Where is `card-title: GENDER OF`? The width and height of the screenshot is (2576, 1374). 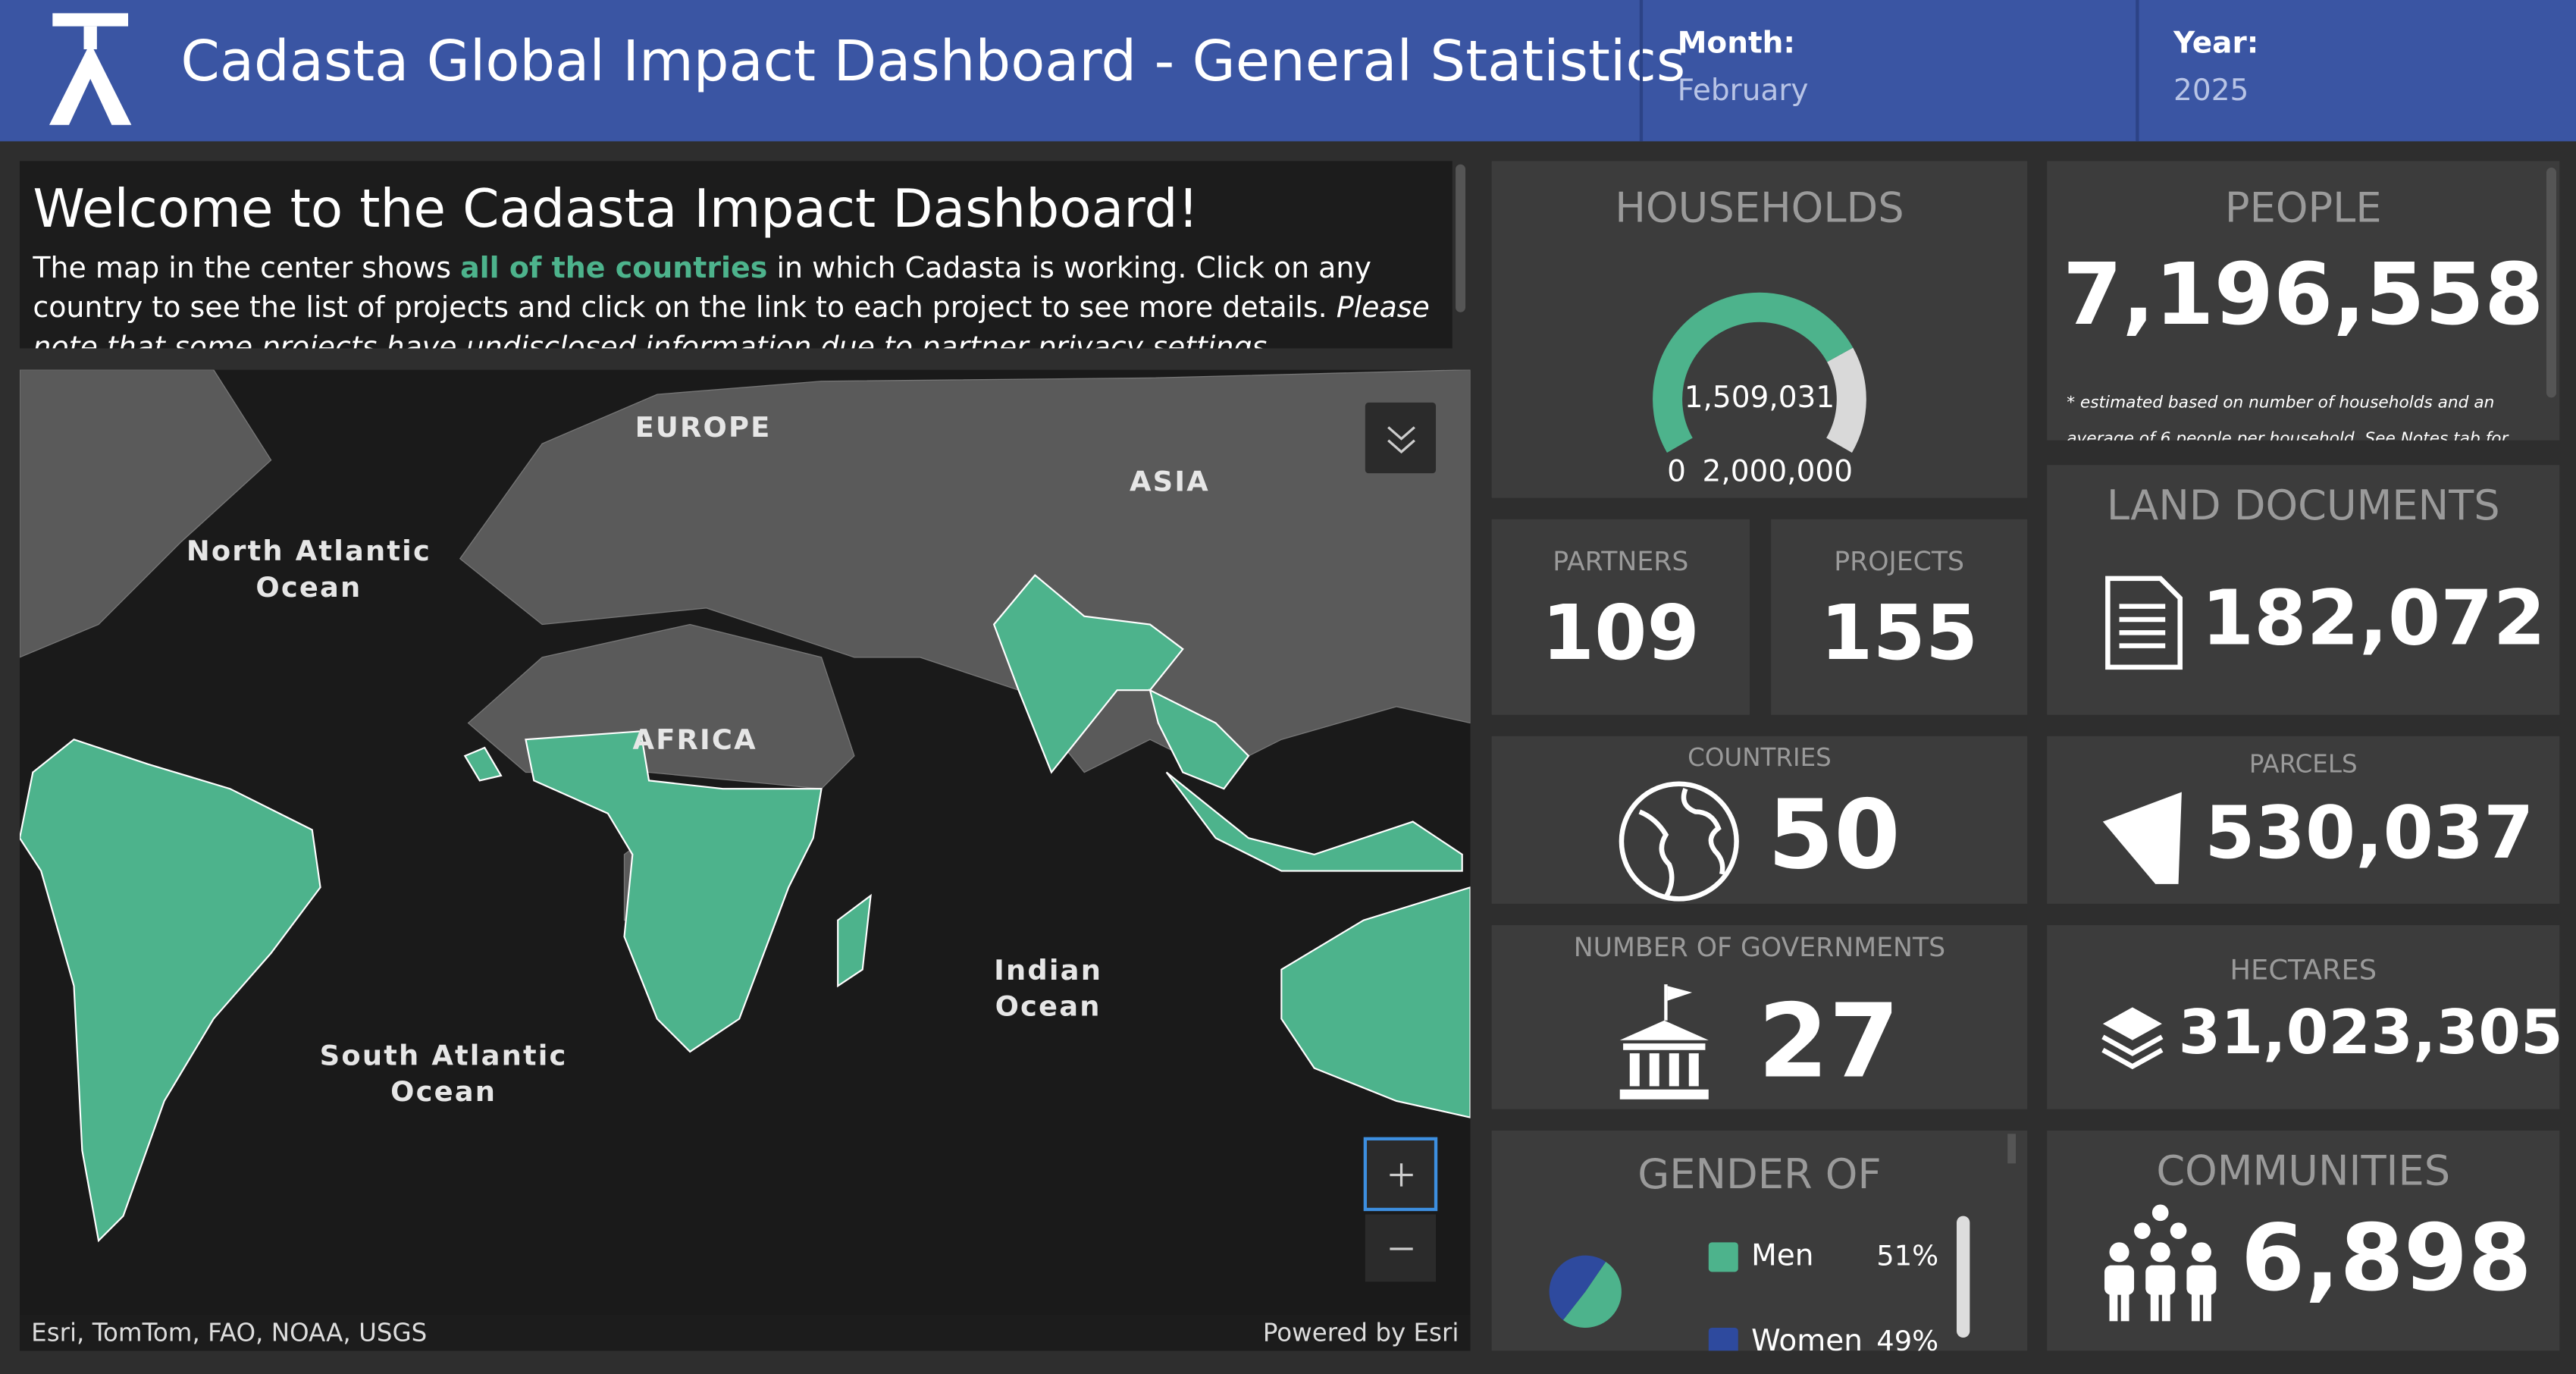
card-title: GENDER OF is located at coordinates (1760, 1174).